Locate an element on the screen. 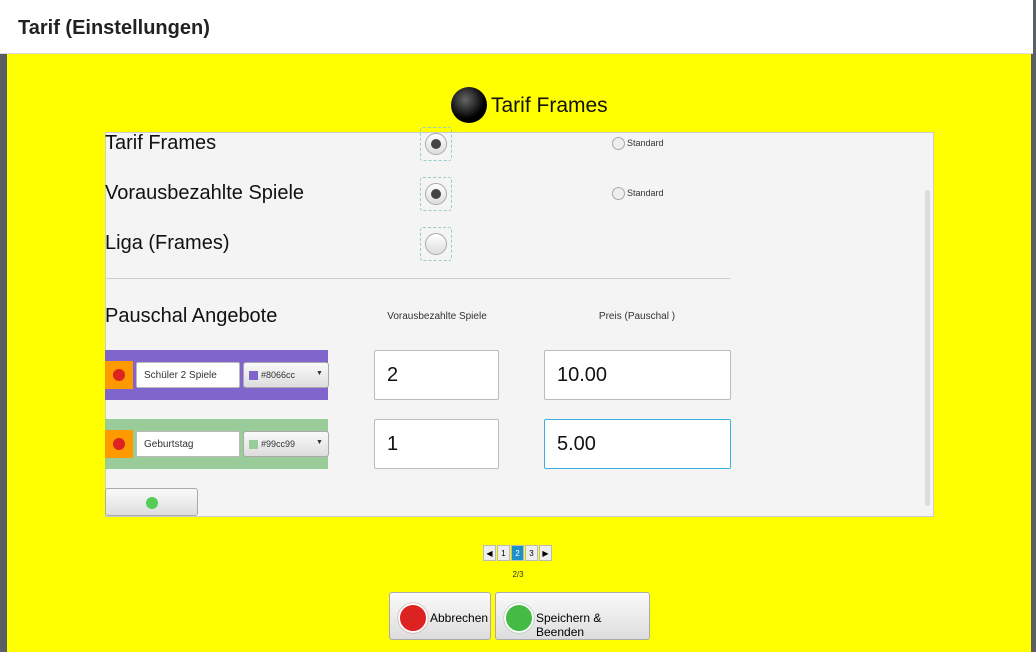 This screenshot has width=1036, height=652. page-button: 3 is located at coordinates (531, 553).